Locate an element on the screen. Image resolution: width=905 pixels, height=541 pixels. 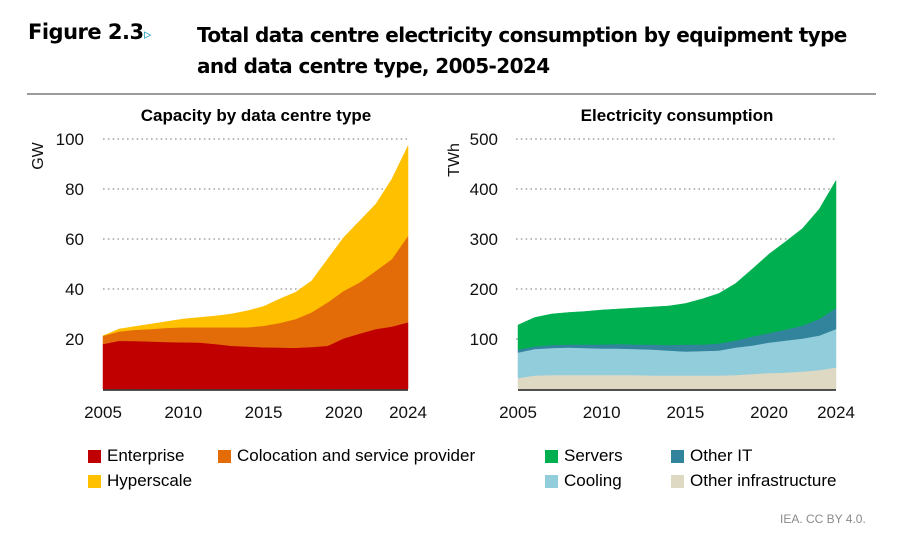
figure-label: Figure 2.3 is located at coordinates (86, 32).